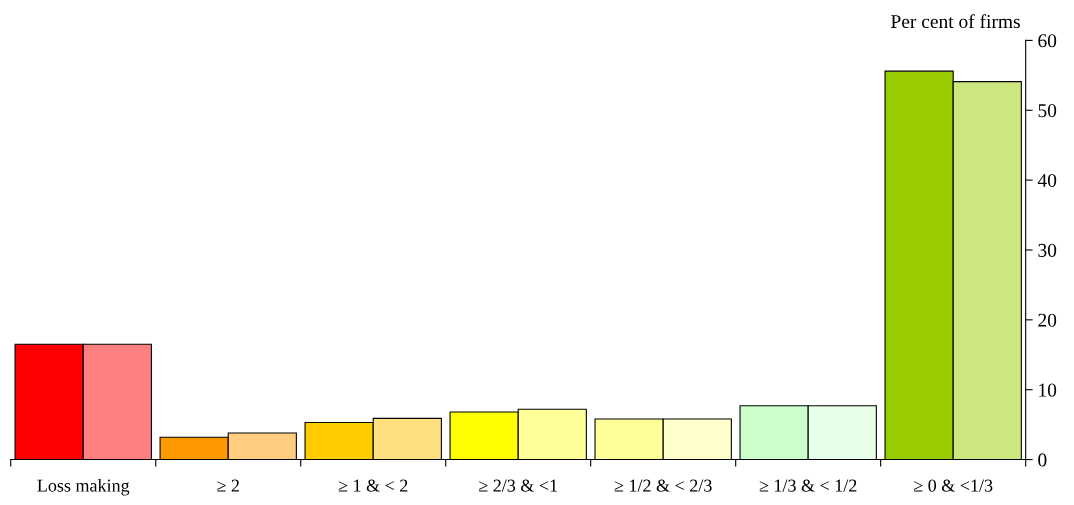 This screenshot has width=1074, height=505. I want to click on y-tick-label: 30, so click(1047, 250).